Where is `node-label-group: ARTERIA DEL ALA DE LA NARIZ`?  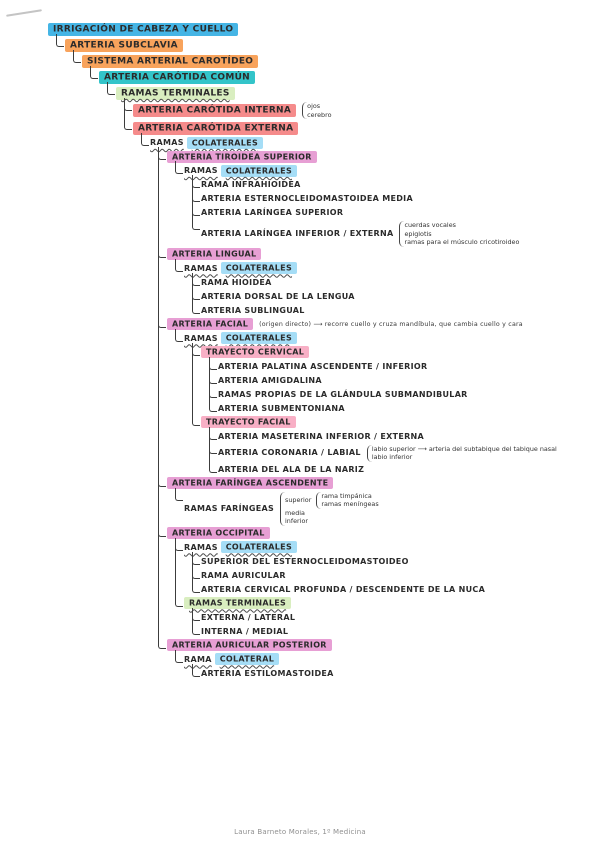
node-label-group: ARTERIA DEL ALA DE LA NARIZ is located at coordinates (291, 470).